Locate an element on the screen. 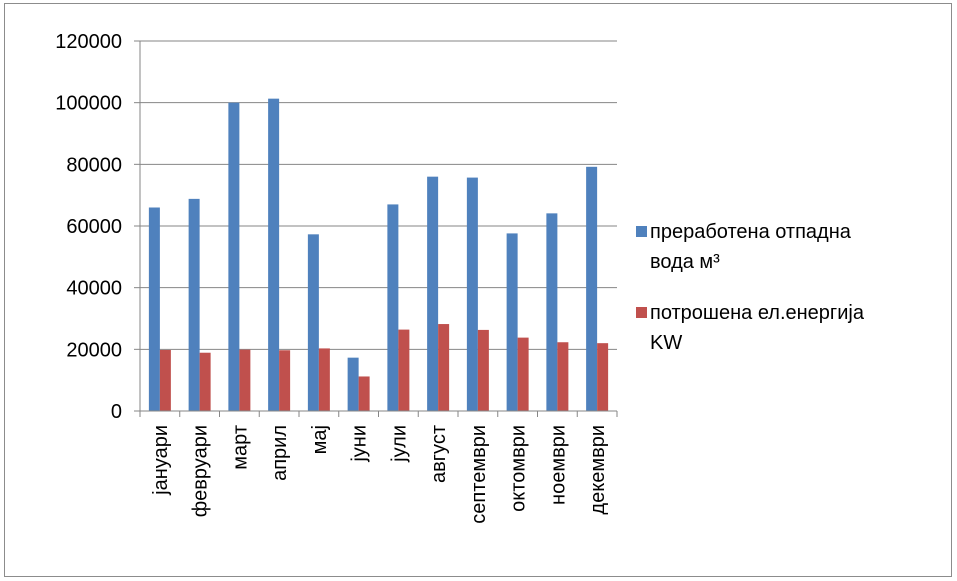 The image size is (957, 581). x-tick-label: февруари is located at coordinates (201, 471).